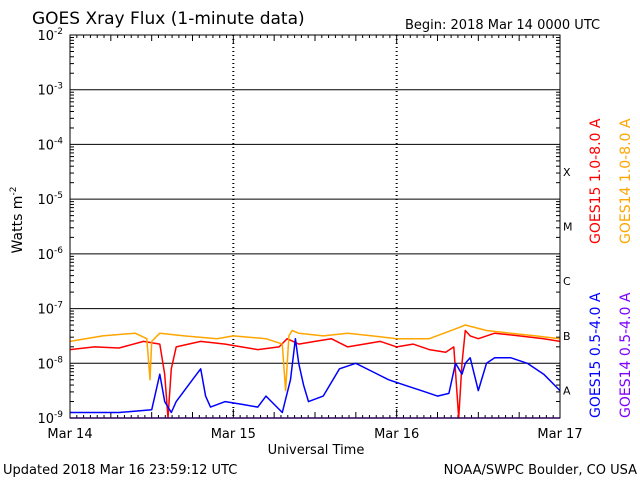  What do you see at coordinates (567, 391) in the screenshot?
I see `flare-class-label: A` at bounding box center [567, 391].